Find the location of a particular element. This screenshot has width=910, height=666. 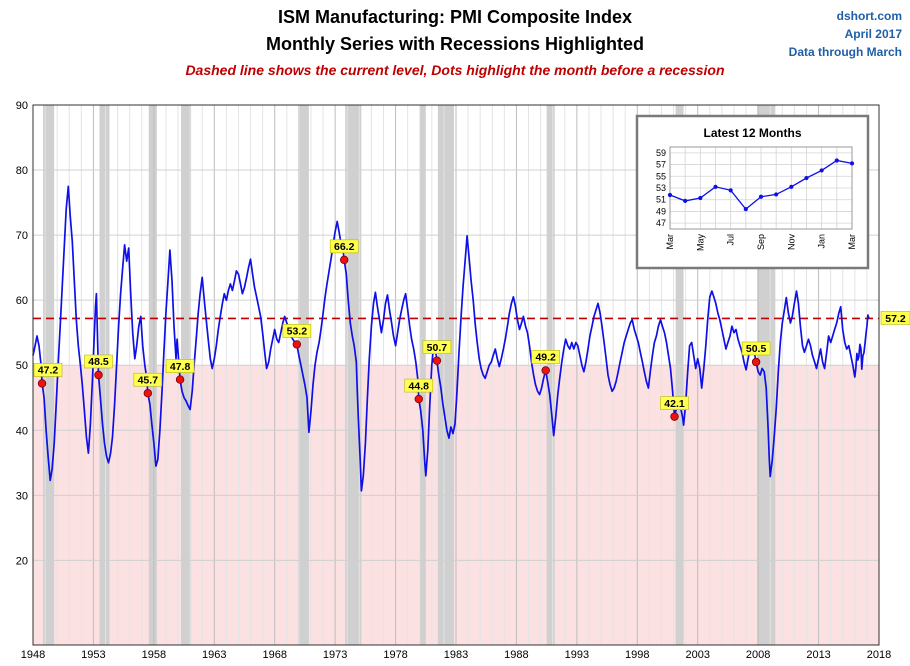

inset-y-tick-label: 57 is located at coordinates (661, 165).